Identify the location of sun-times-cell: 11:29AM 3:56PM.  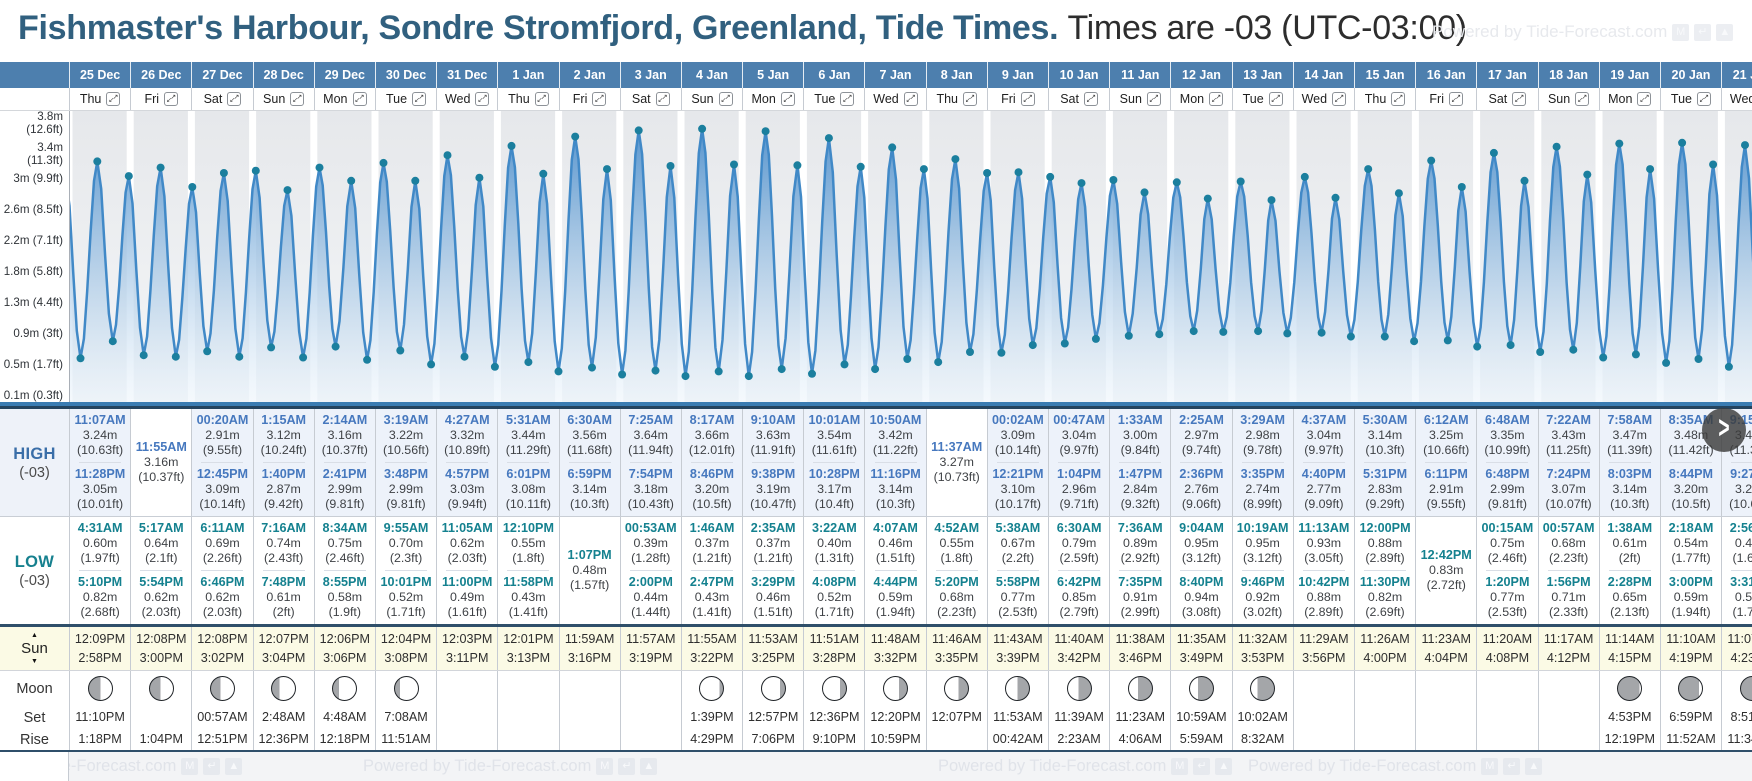
(1323, 648).